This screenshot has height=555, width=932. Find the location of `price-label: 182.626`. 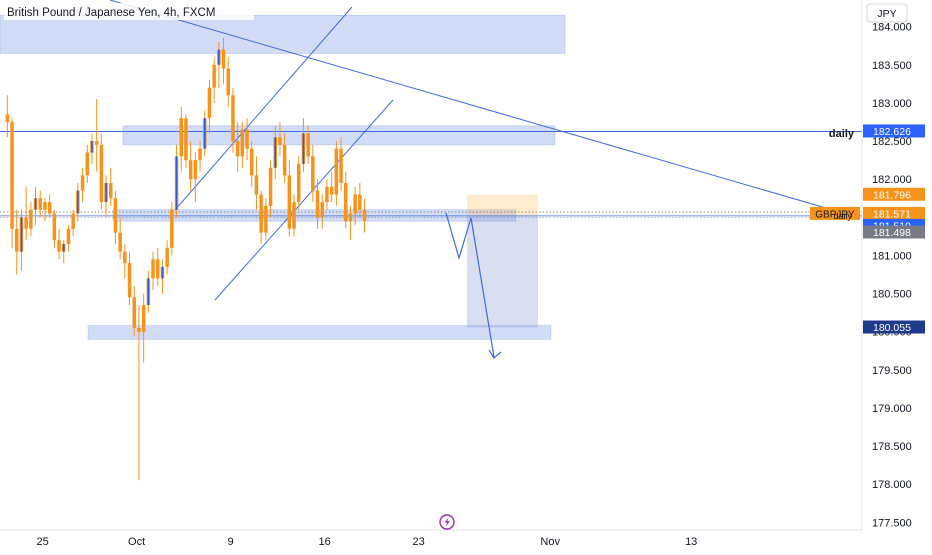

price-label: 182.626 is located at coordinates (894, 131).